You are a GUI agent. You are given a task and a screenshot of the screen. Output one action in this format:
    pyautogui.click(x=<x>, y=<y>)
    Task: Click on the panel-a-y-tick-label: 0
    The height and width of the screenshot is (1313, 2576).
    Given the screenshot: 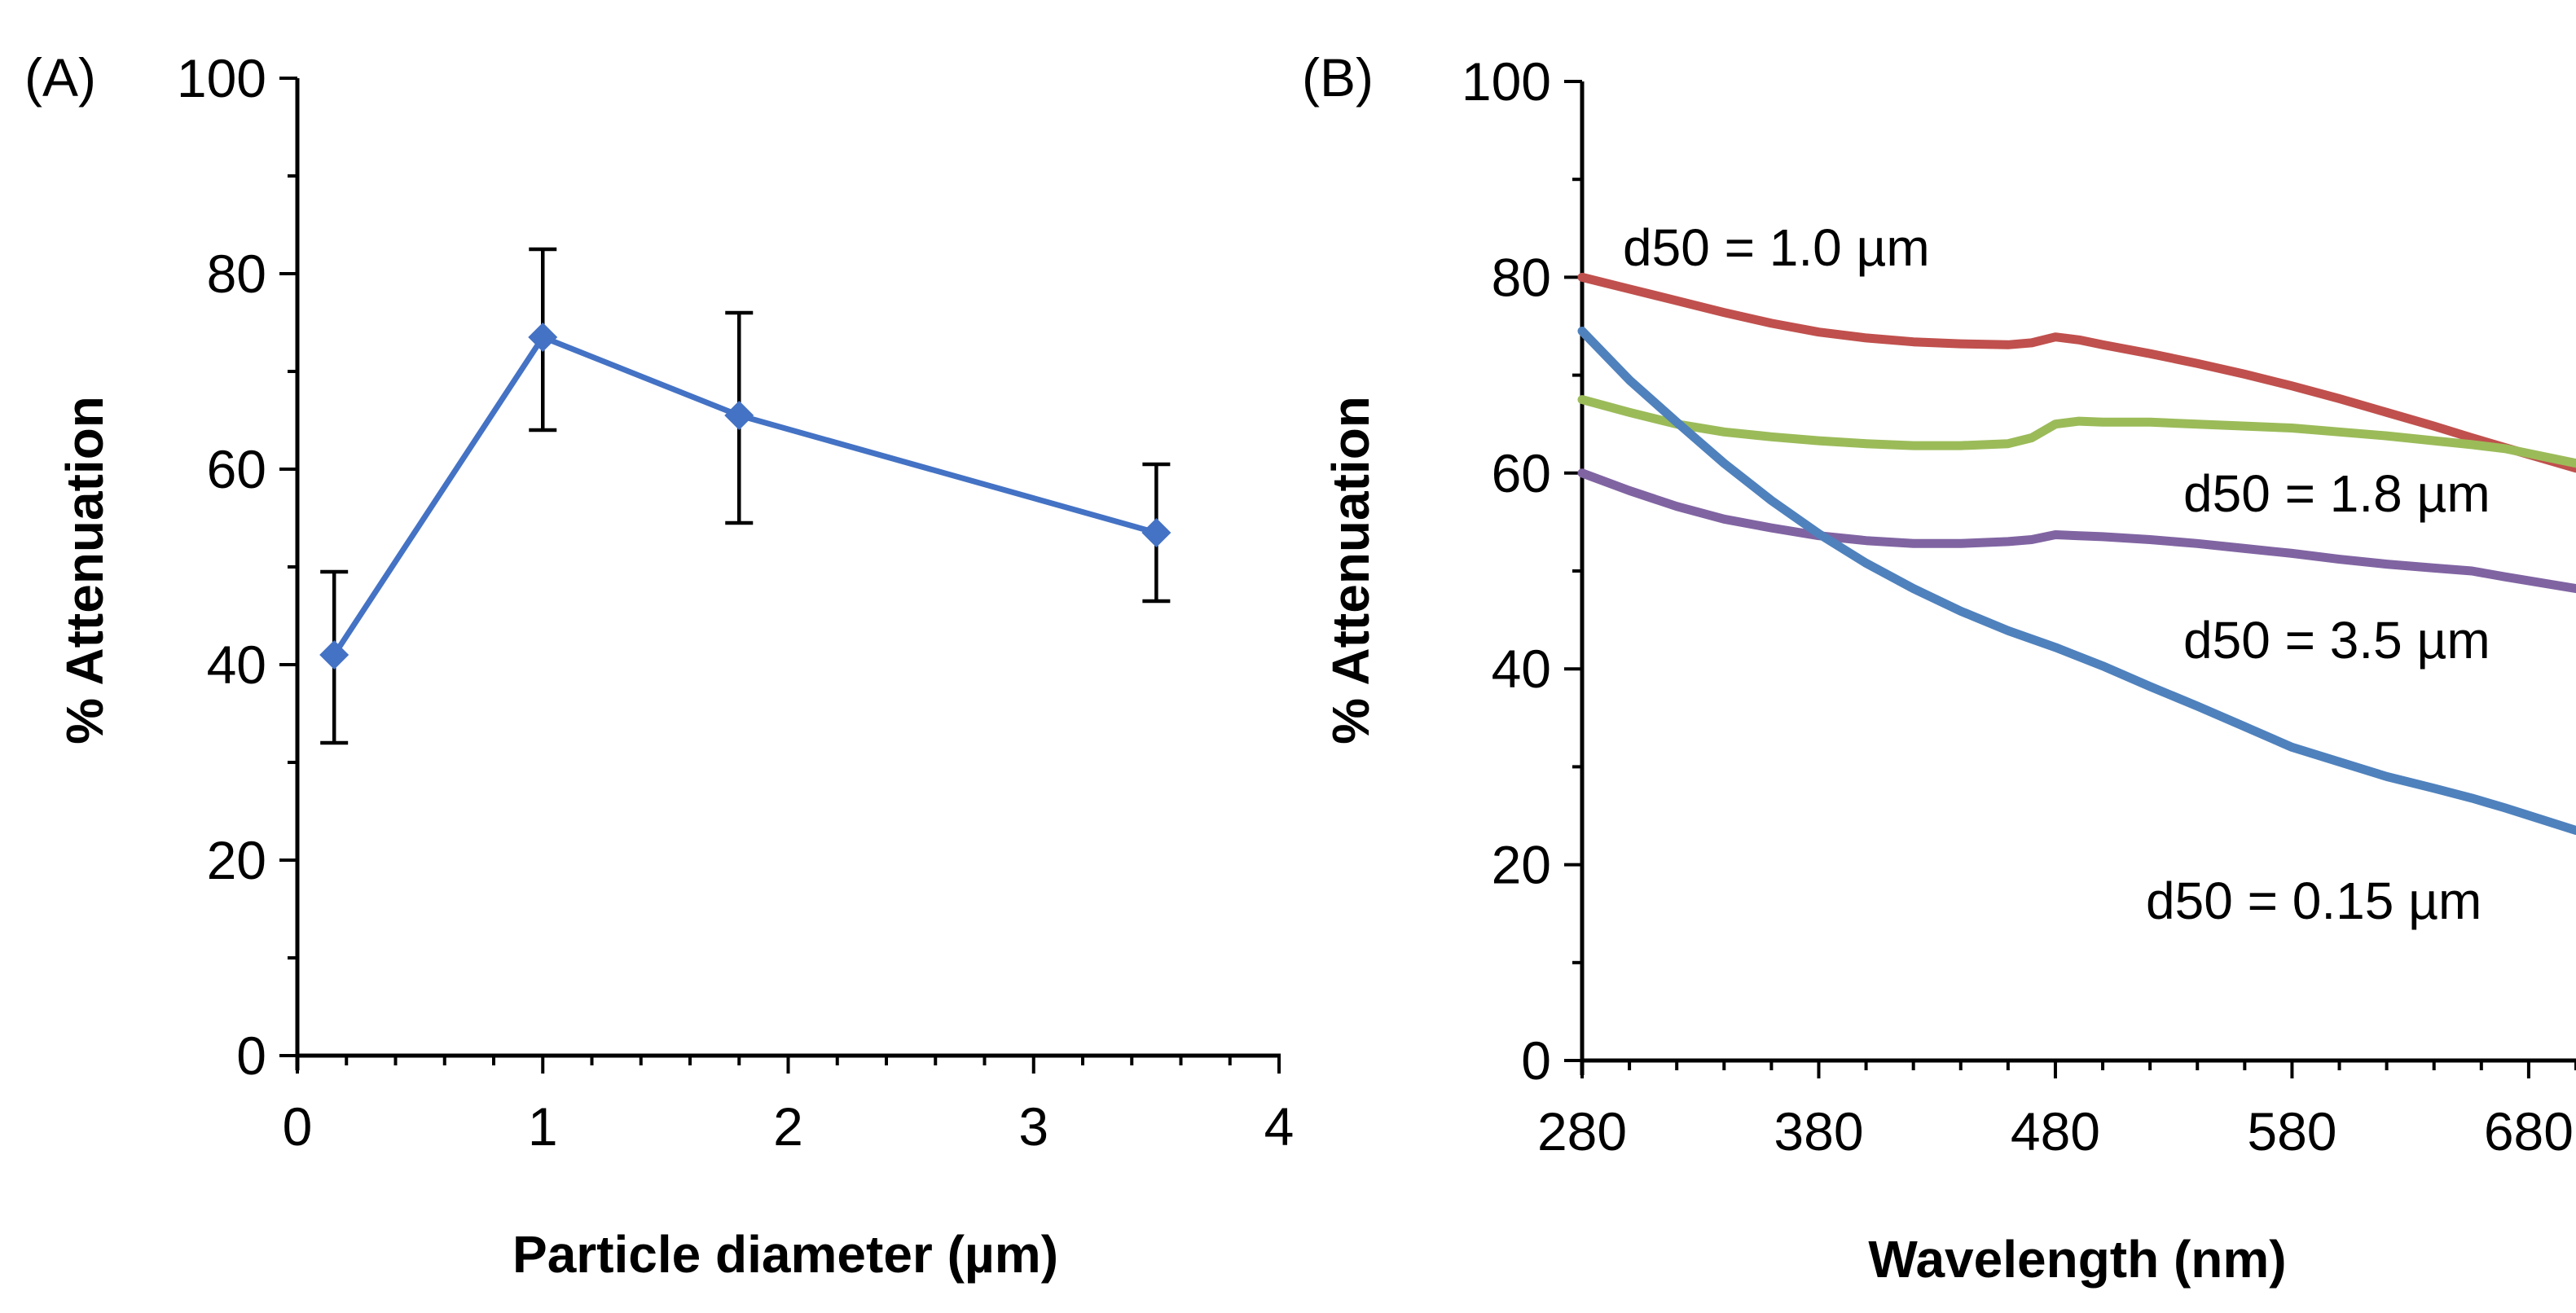 What is the action you would take?
    pyautogui.click(x=251, y=1055)
    